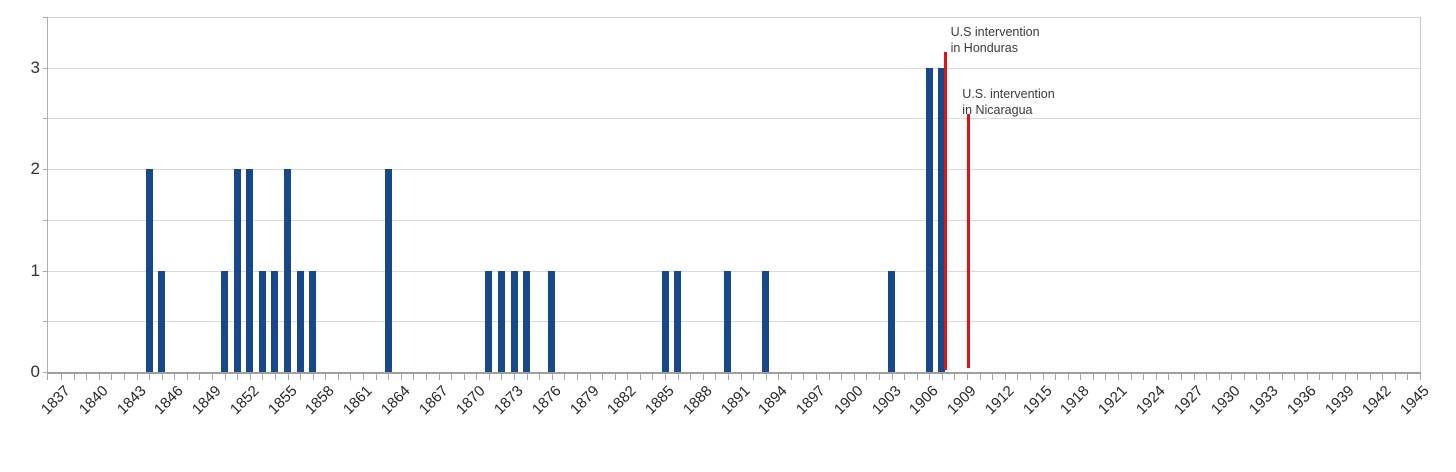  I want to click on bar-1906, so click(929, 219).